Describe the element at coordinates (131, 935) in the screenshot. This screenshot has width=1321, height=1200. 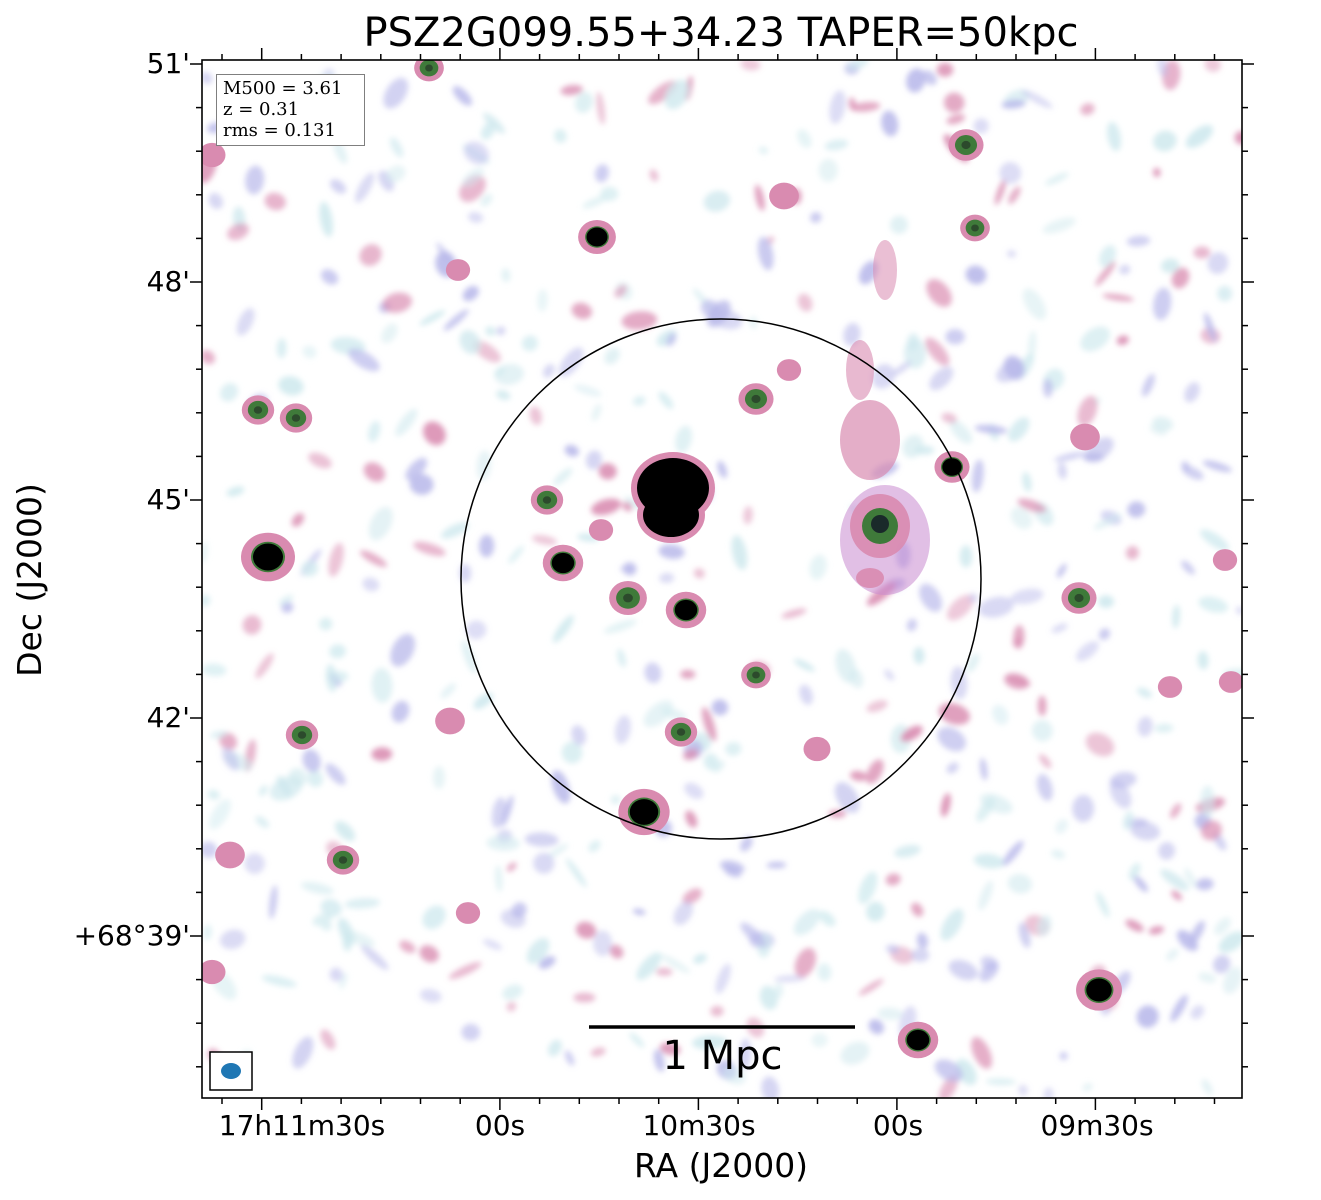
I see `y-tick-label: +68°39'` at that location.